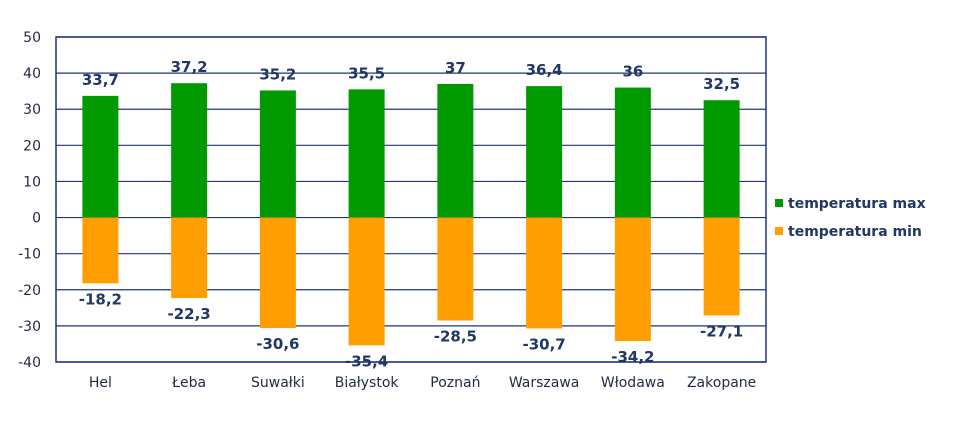  I want to click on data-label-min: -27,1, so click(721, 331).